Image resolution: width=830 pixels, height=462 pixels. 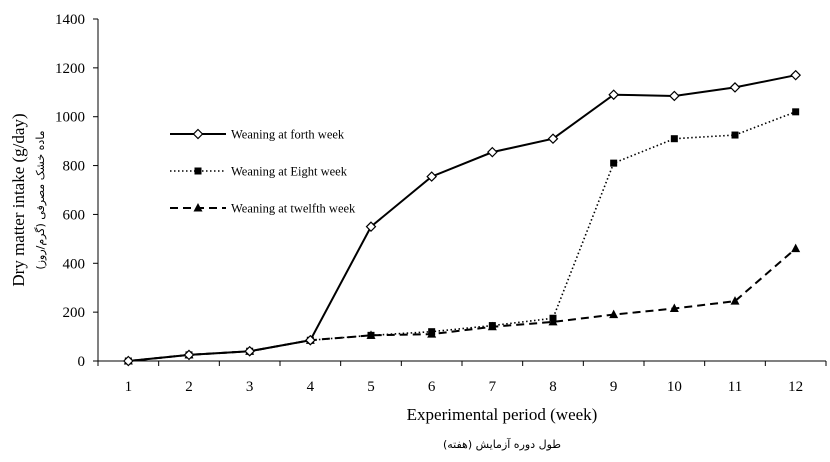 I want to click on legend-label: Weaning at forth week, so click(x=288, y=135).